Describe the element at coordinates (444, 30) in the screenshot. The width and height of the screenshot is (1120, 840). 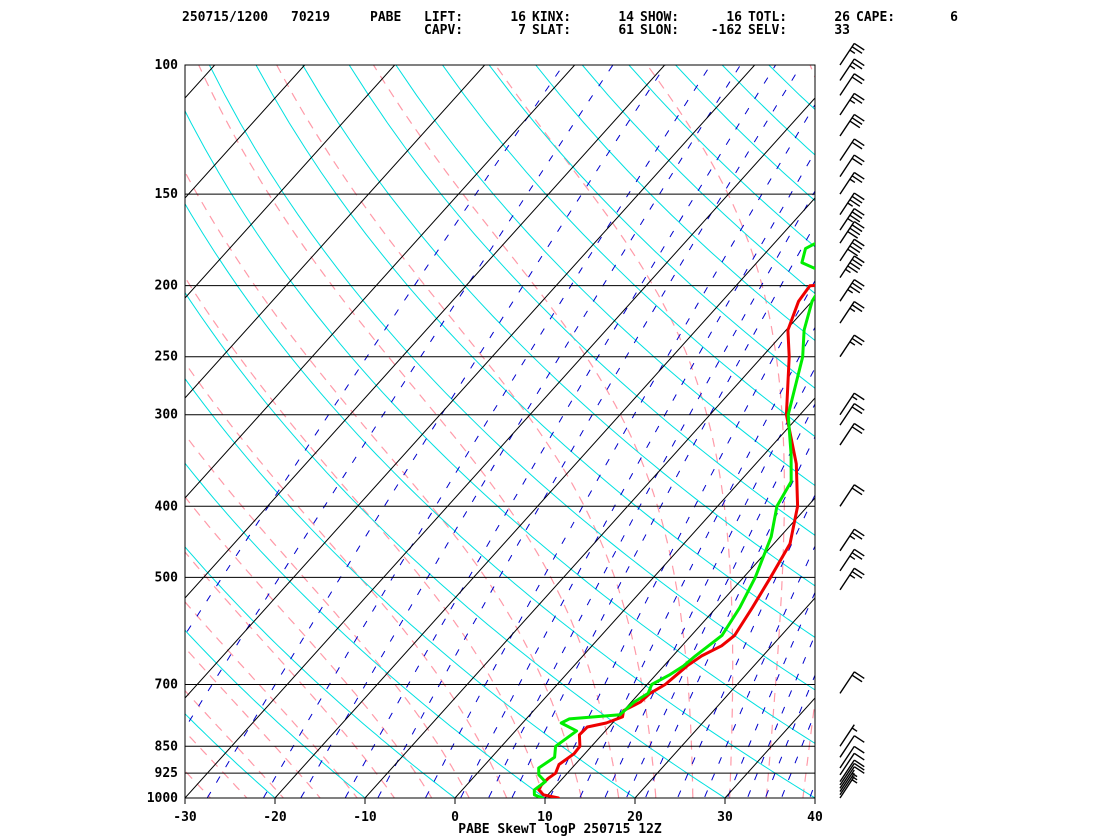
I see `header-capv-label: CAPV:` at that location.